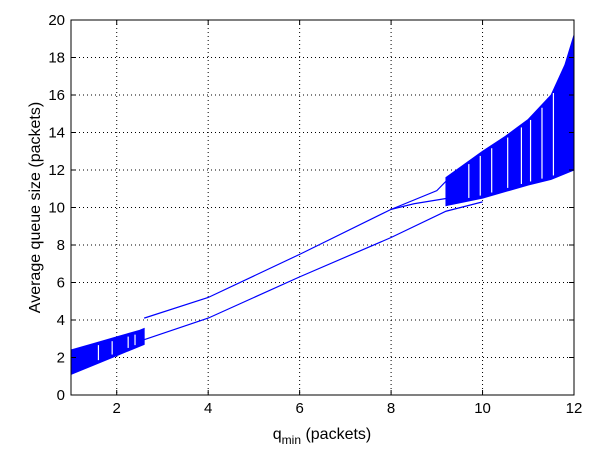  Describe the element at coordinates (56, 20) in the screenshot. I see `y-tick-label: 20` at that location.